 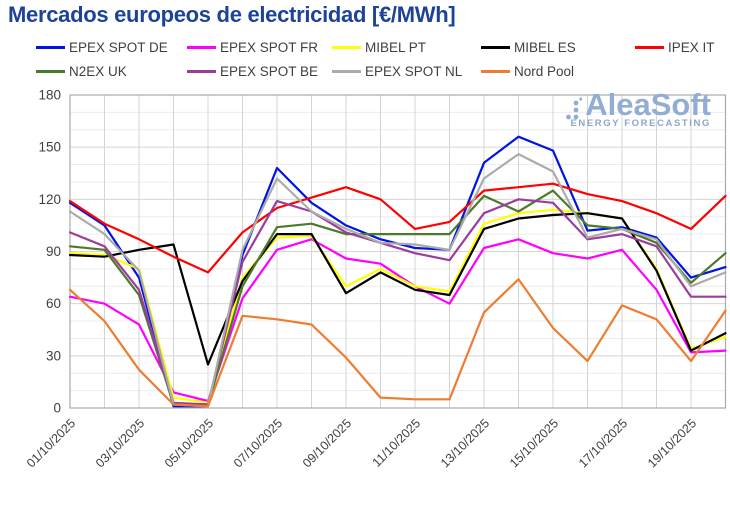 I want to click on x-tick-label: 03/10/2025, so click(x=120, y=443).